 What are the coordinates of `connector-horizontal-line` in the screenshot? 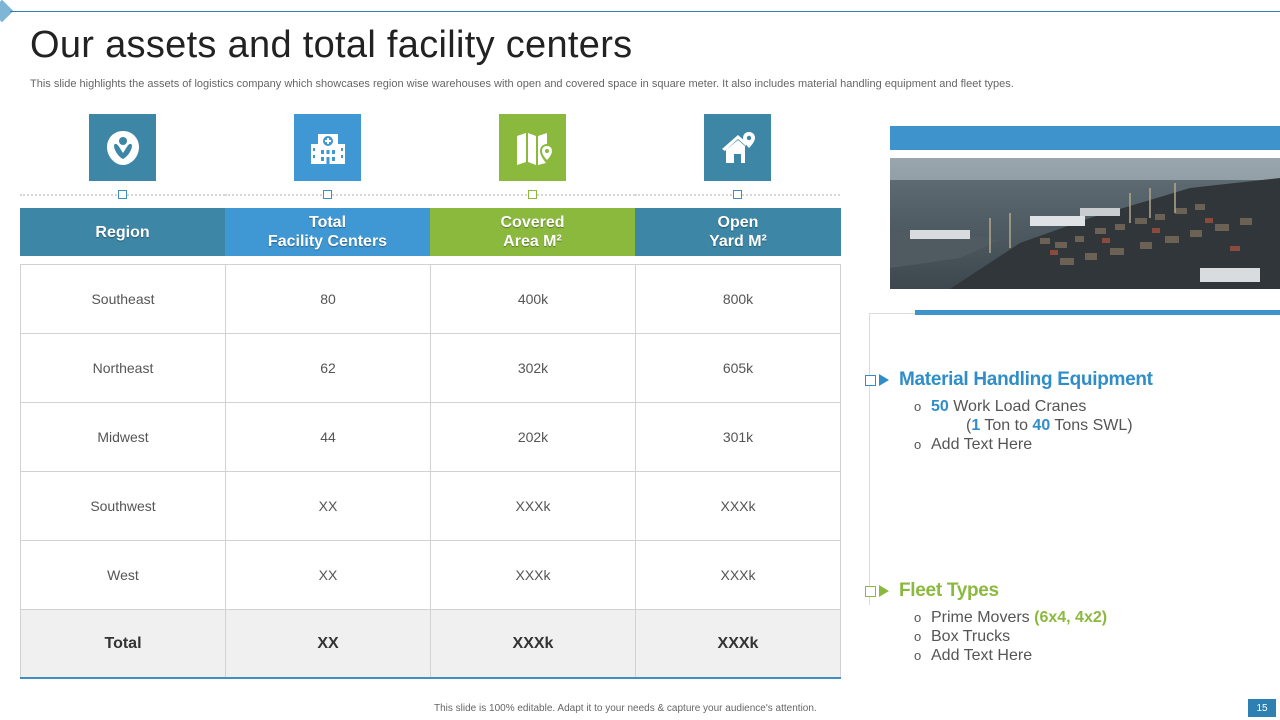 It's located at (892, 313).